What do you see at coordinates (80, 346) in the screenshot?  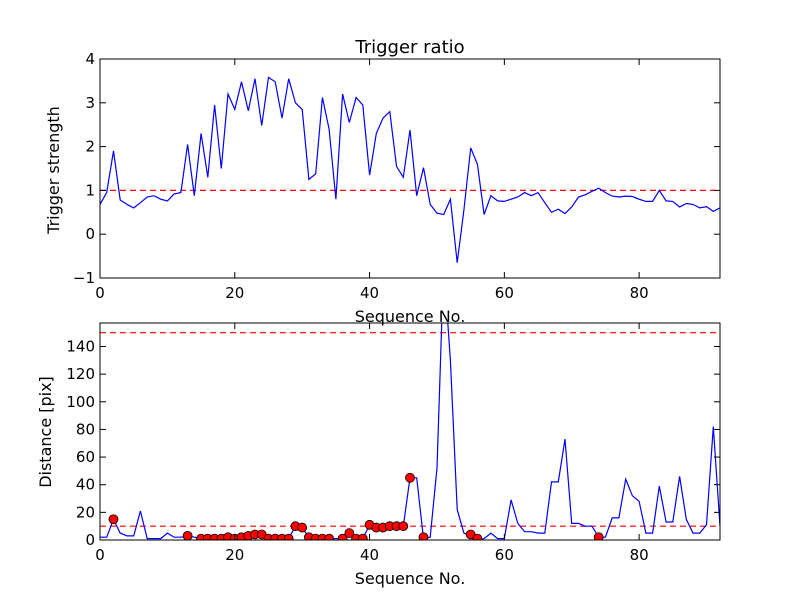 I see `y-tick-label: 140` at bounding box center [80, 346].